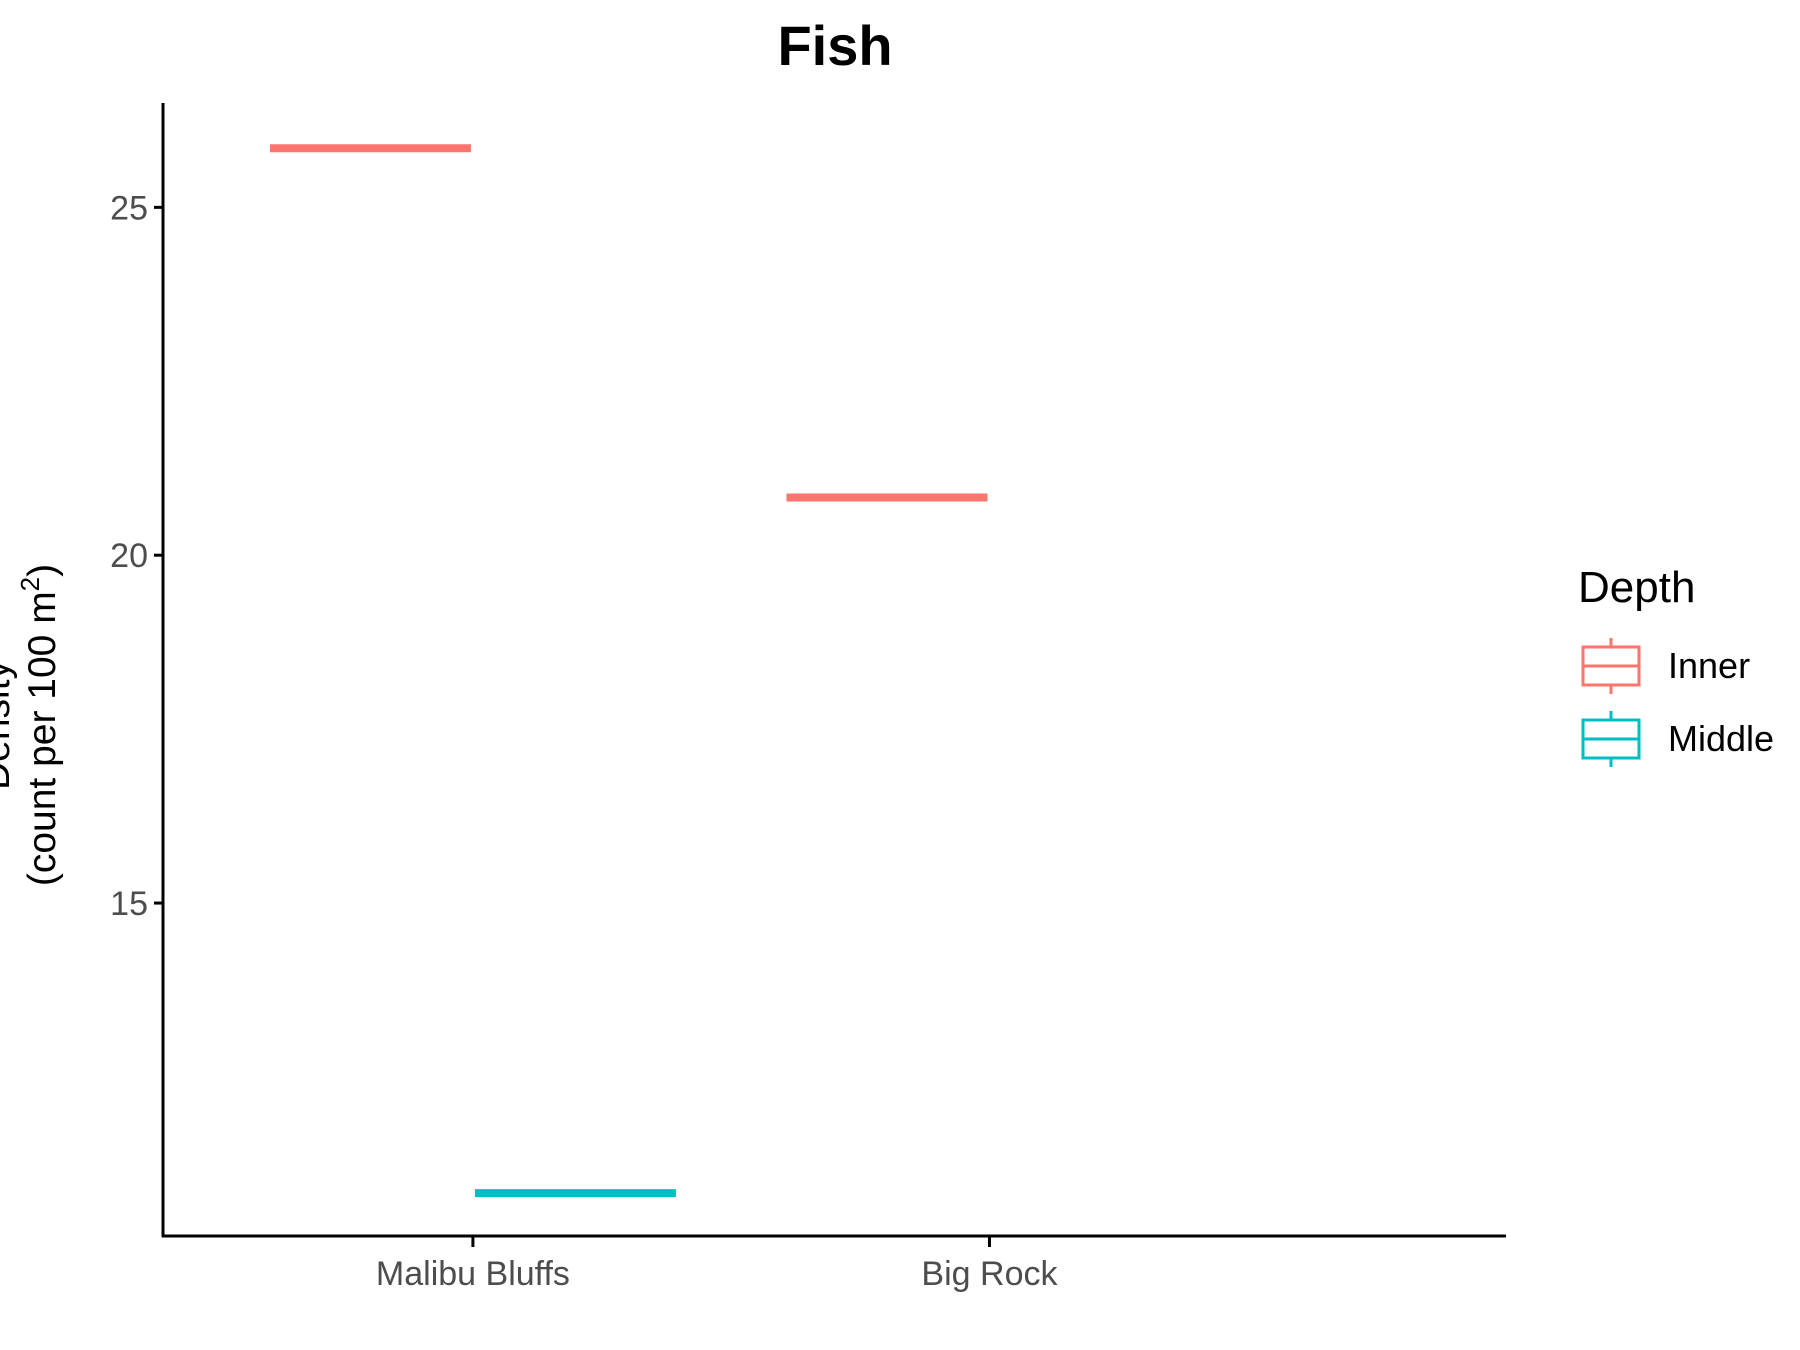 Image resolution: width=1800 pixels, height=1350 pixels. I want to click on y-axis-title: Density (count per 100 m2), so click(32, 725).